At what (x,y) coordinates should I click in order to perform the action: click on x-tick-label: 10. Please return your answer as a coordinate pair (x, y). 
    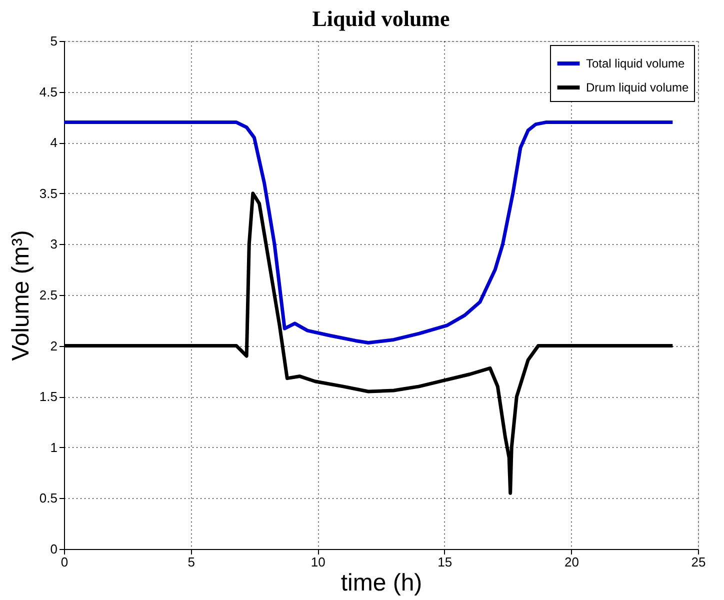
    Looking at the image, I should click on (318, 562).